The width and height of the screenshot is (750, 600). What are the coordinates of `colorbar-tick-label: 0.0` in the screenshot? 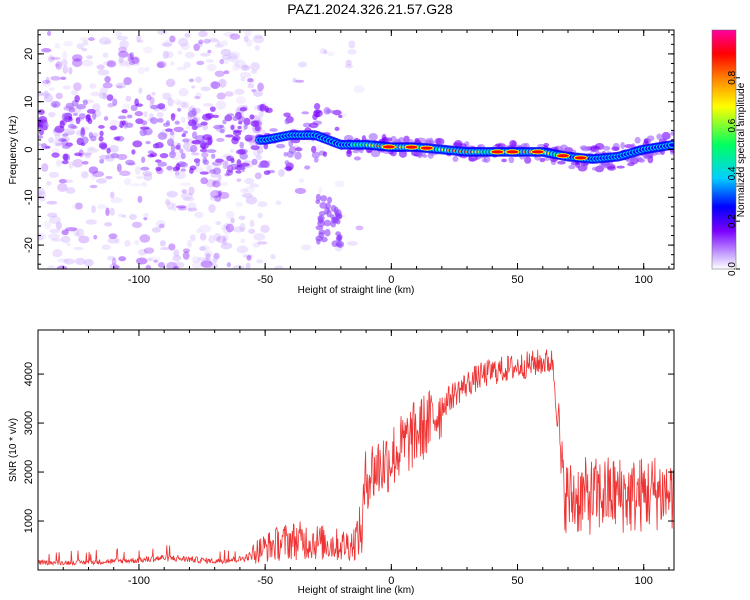 It's located at (732, 269).